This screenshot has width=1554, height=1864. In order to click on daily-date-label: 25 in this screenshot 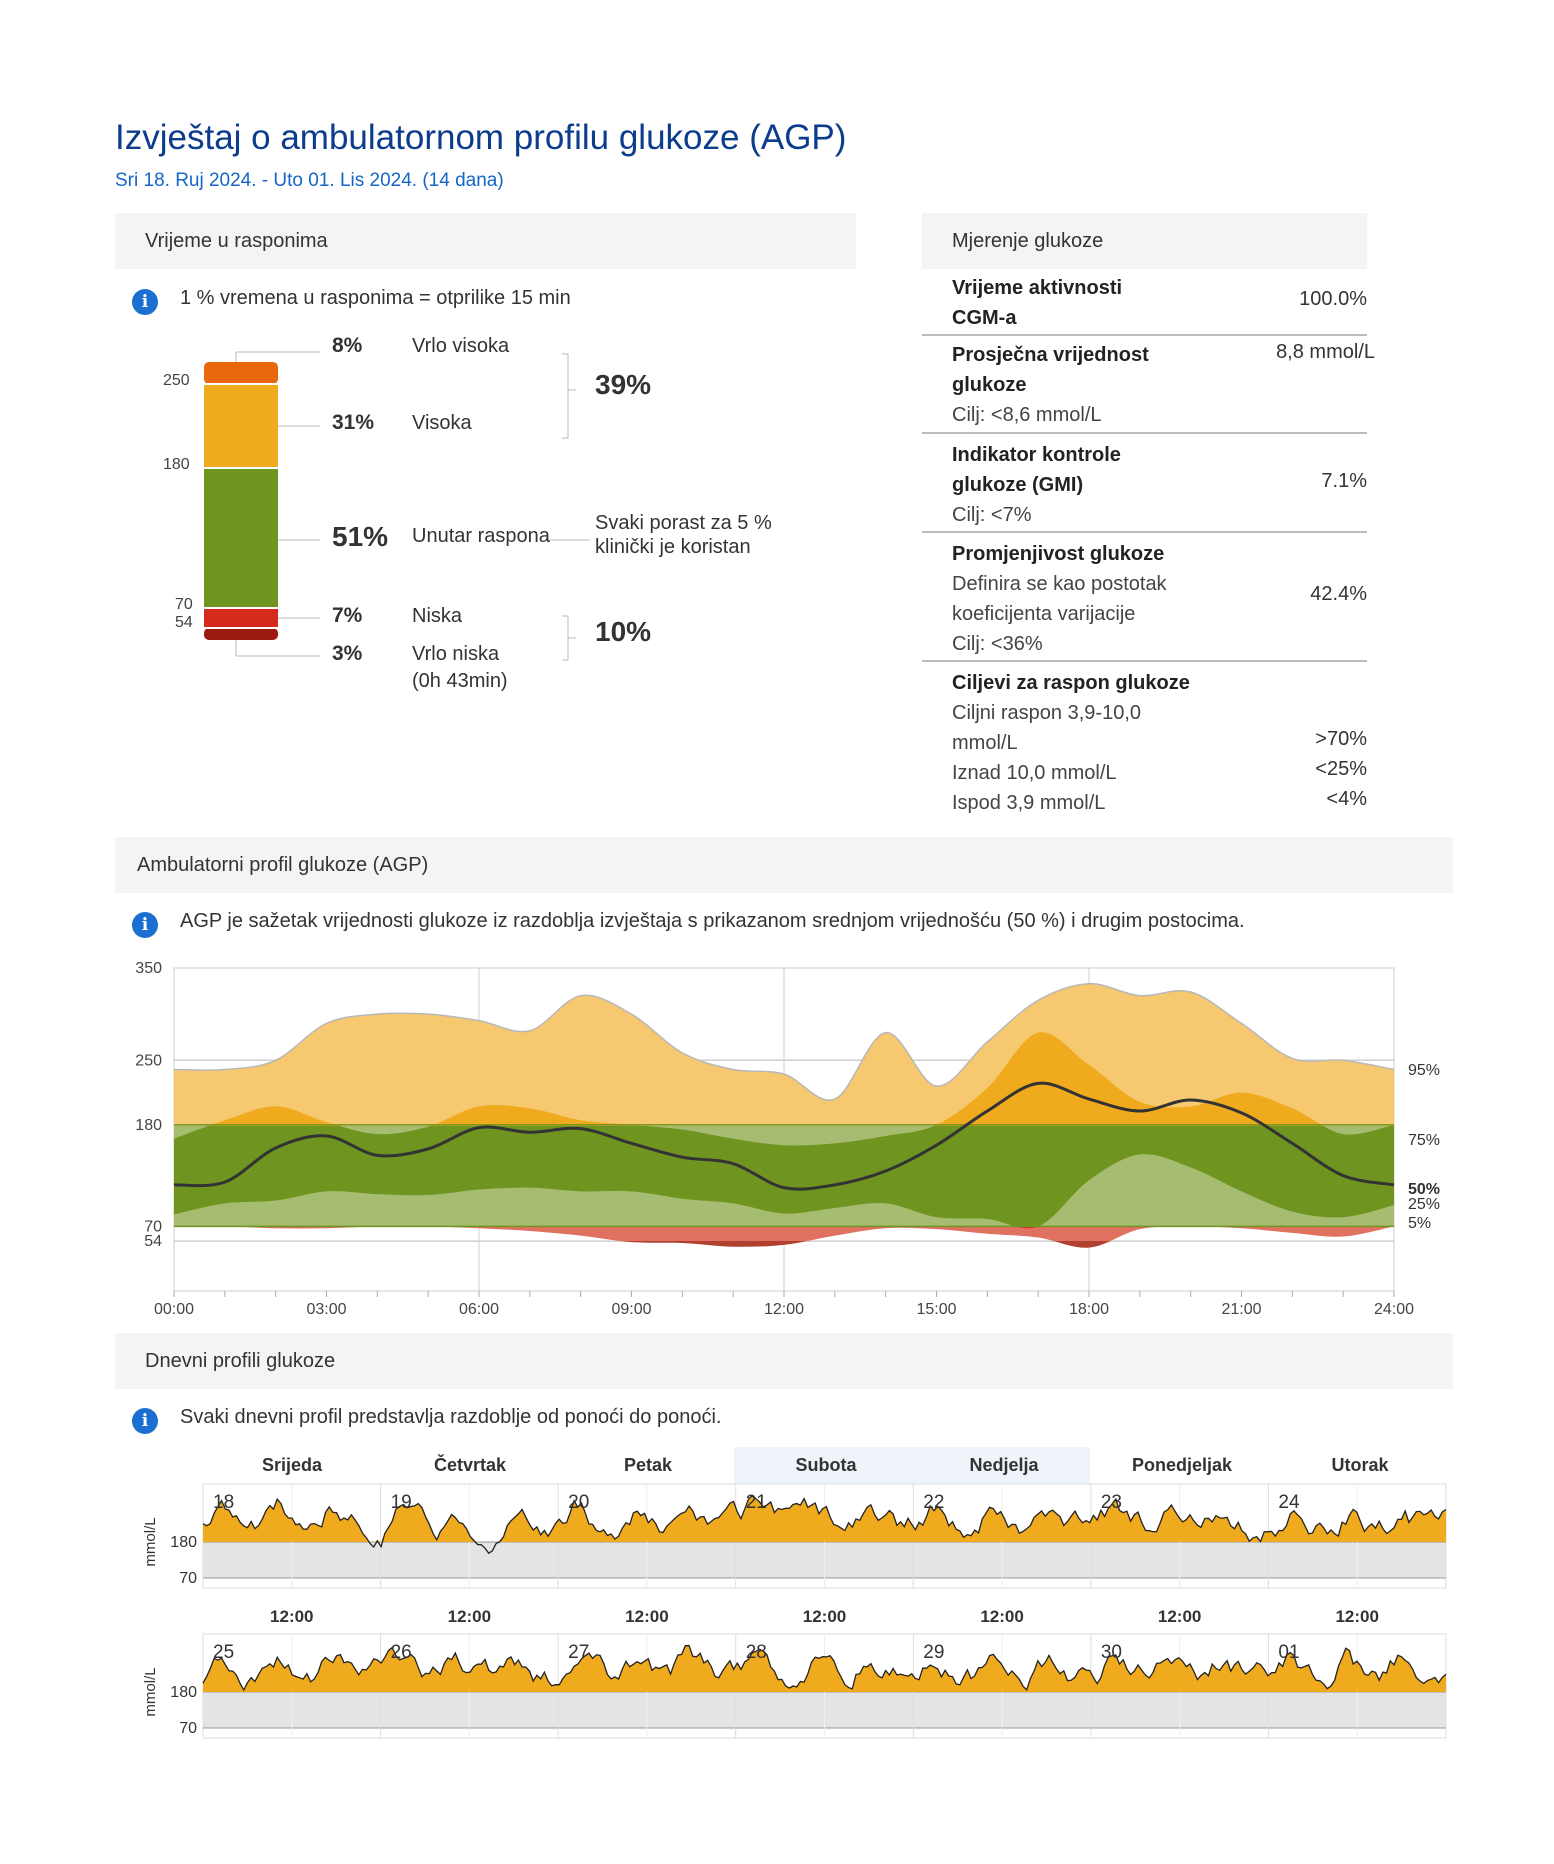, I will do `click(223, 1652)`.